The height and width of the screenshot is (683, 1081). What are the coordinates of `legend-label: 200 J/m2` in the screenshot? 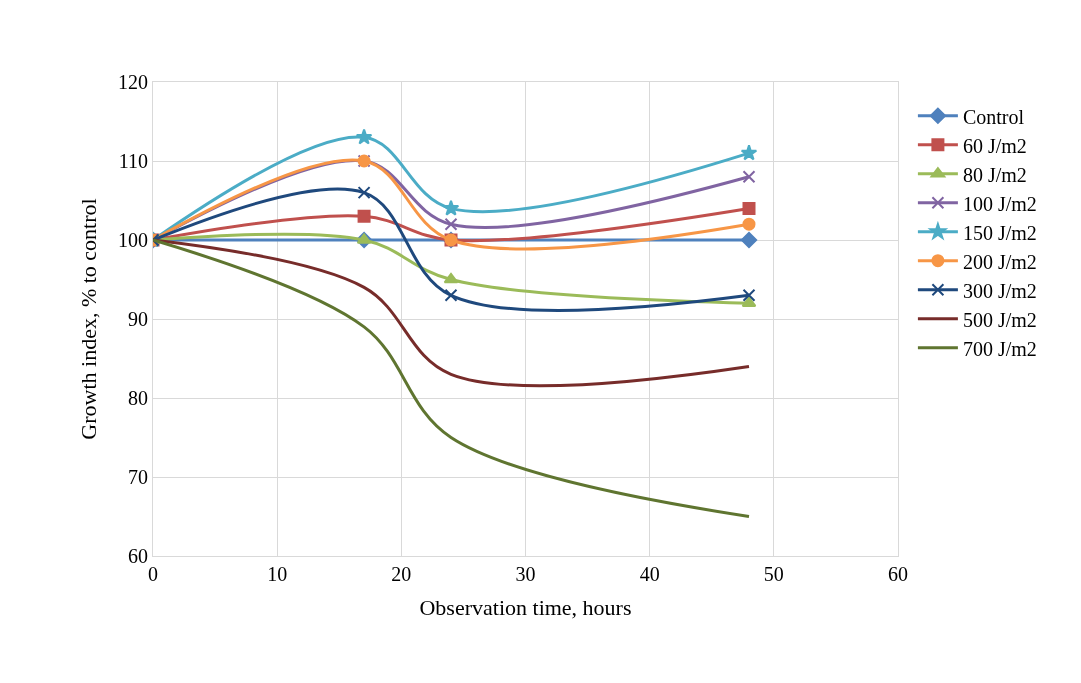 It's located at (999, 261).